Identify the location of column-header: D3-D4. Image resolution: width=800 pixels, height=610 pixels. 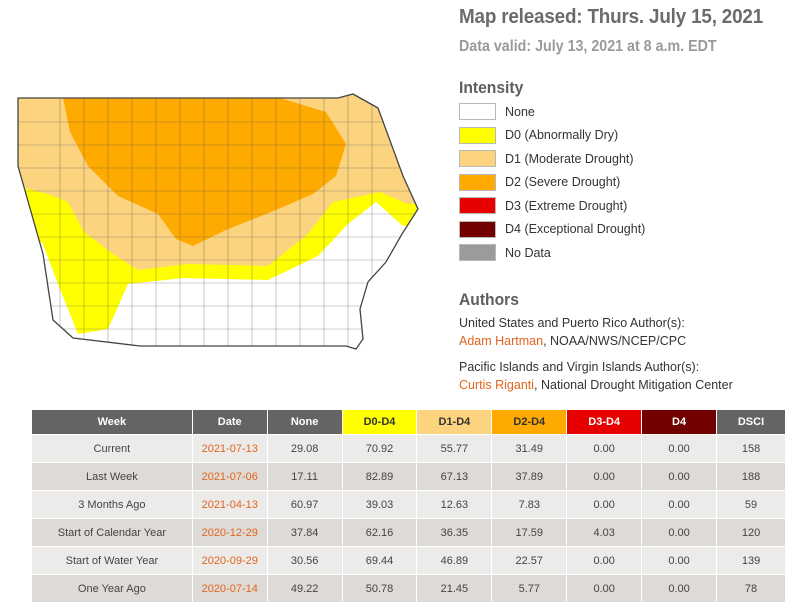
(604, 422).